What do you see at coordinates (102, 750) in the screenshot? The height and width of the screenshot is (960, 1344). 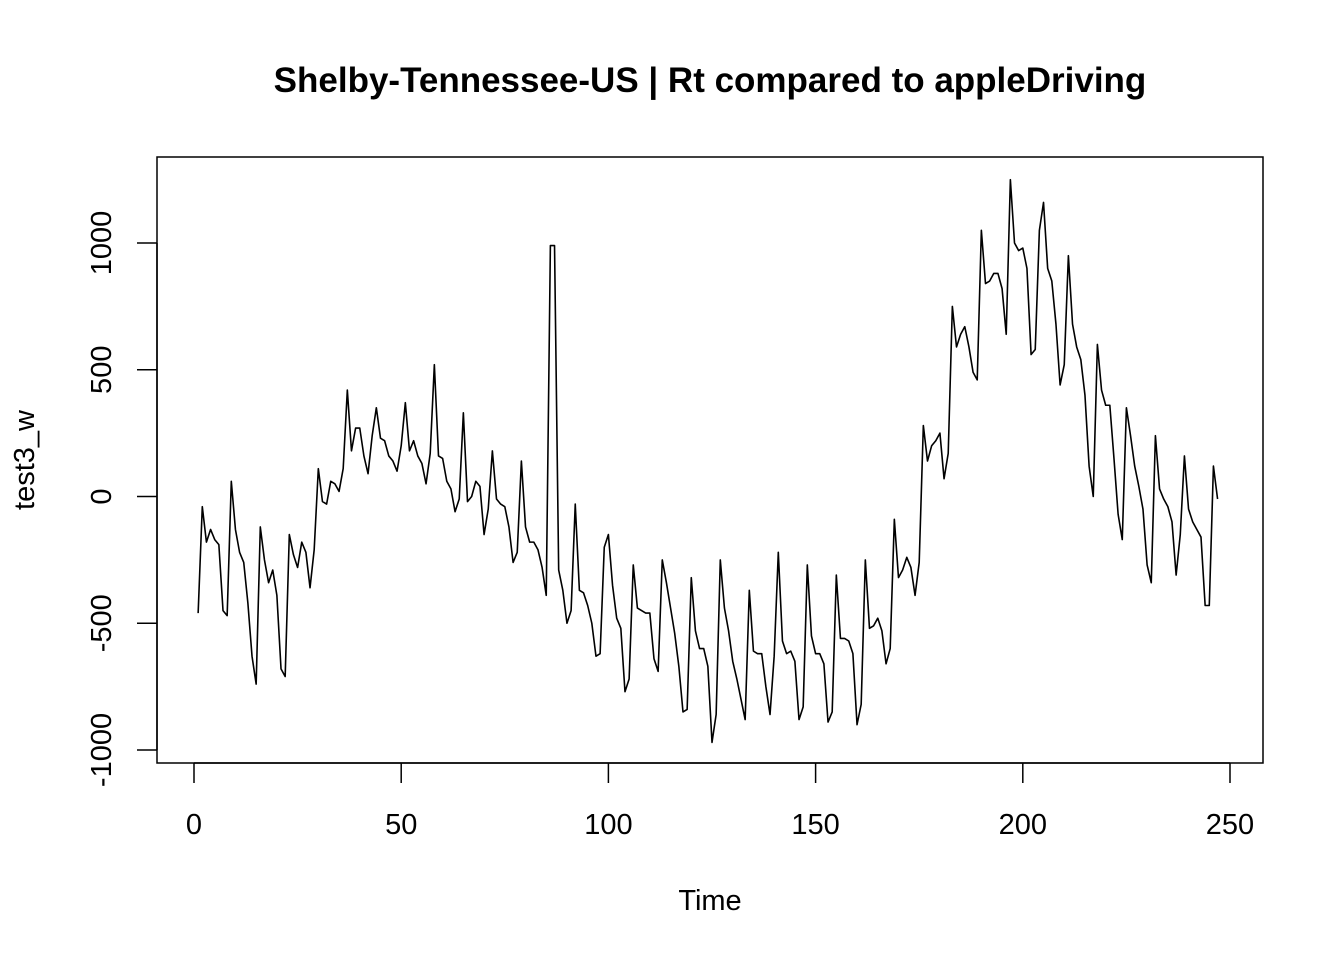 I see `y-tick-label: -1000` at bounding box center [102, 750].